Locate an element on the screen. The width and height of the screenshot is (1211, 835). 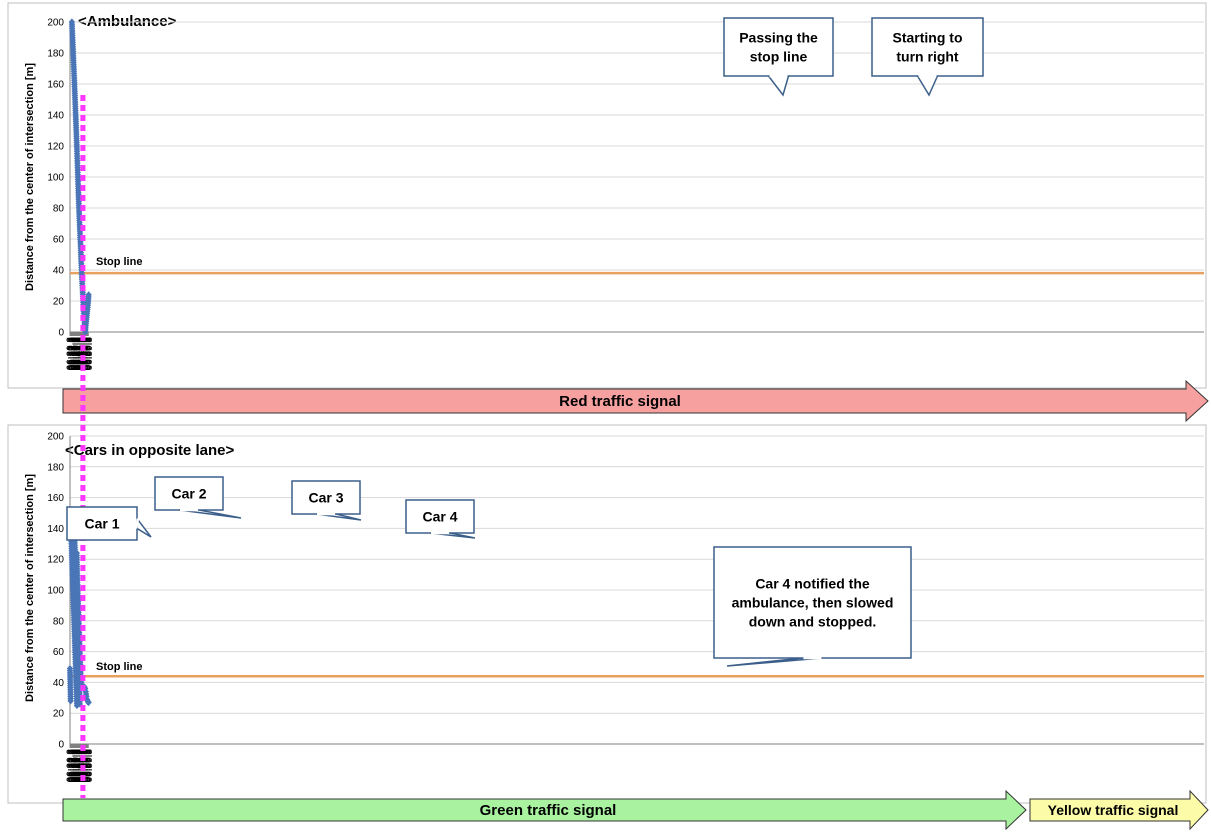
x-tick-label: 06:34.3 is located at coordinates (73, 766).